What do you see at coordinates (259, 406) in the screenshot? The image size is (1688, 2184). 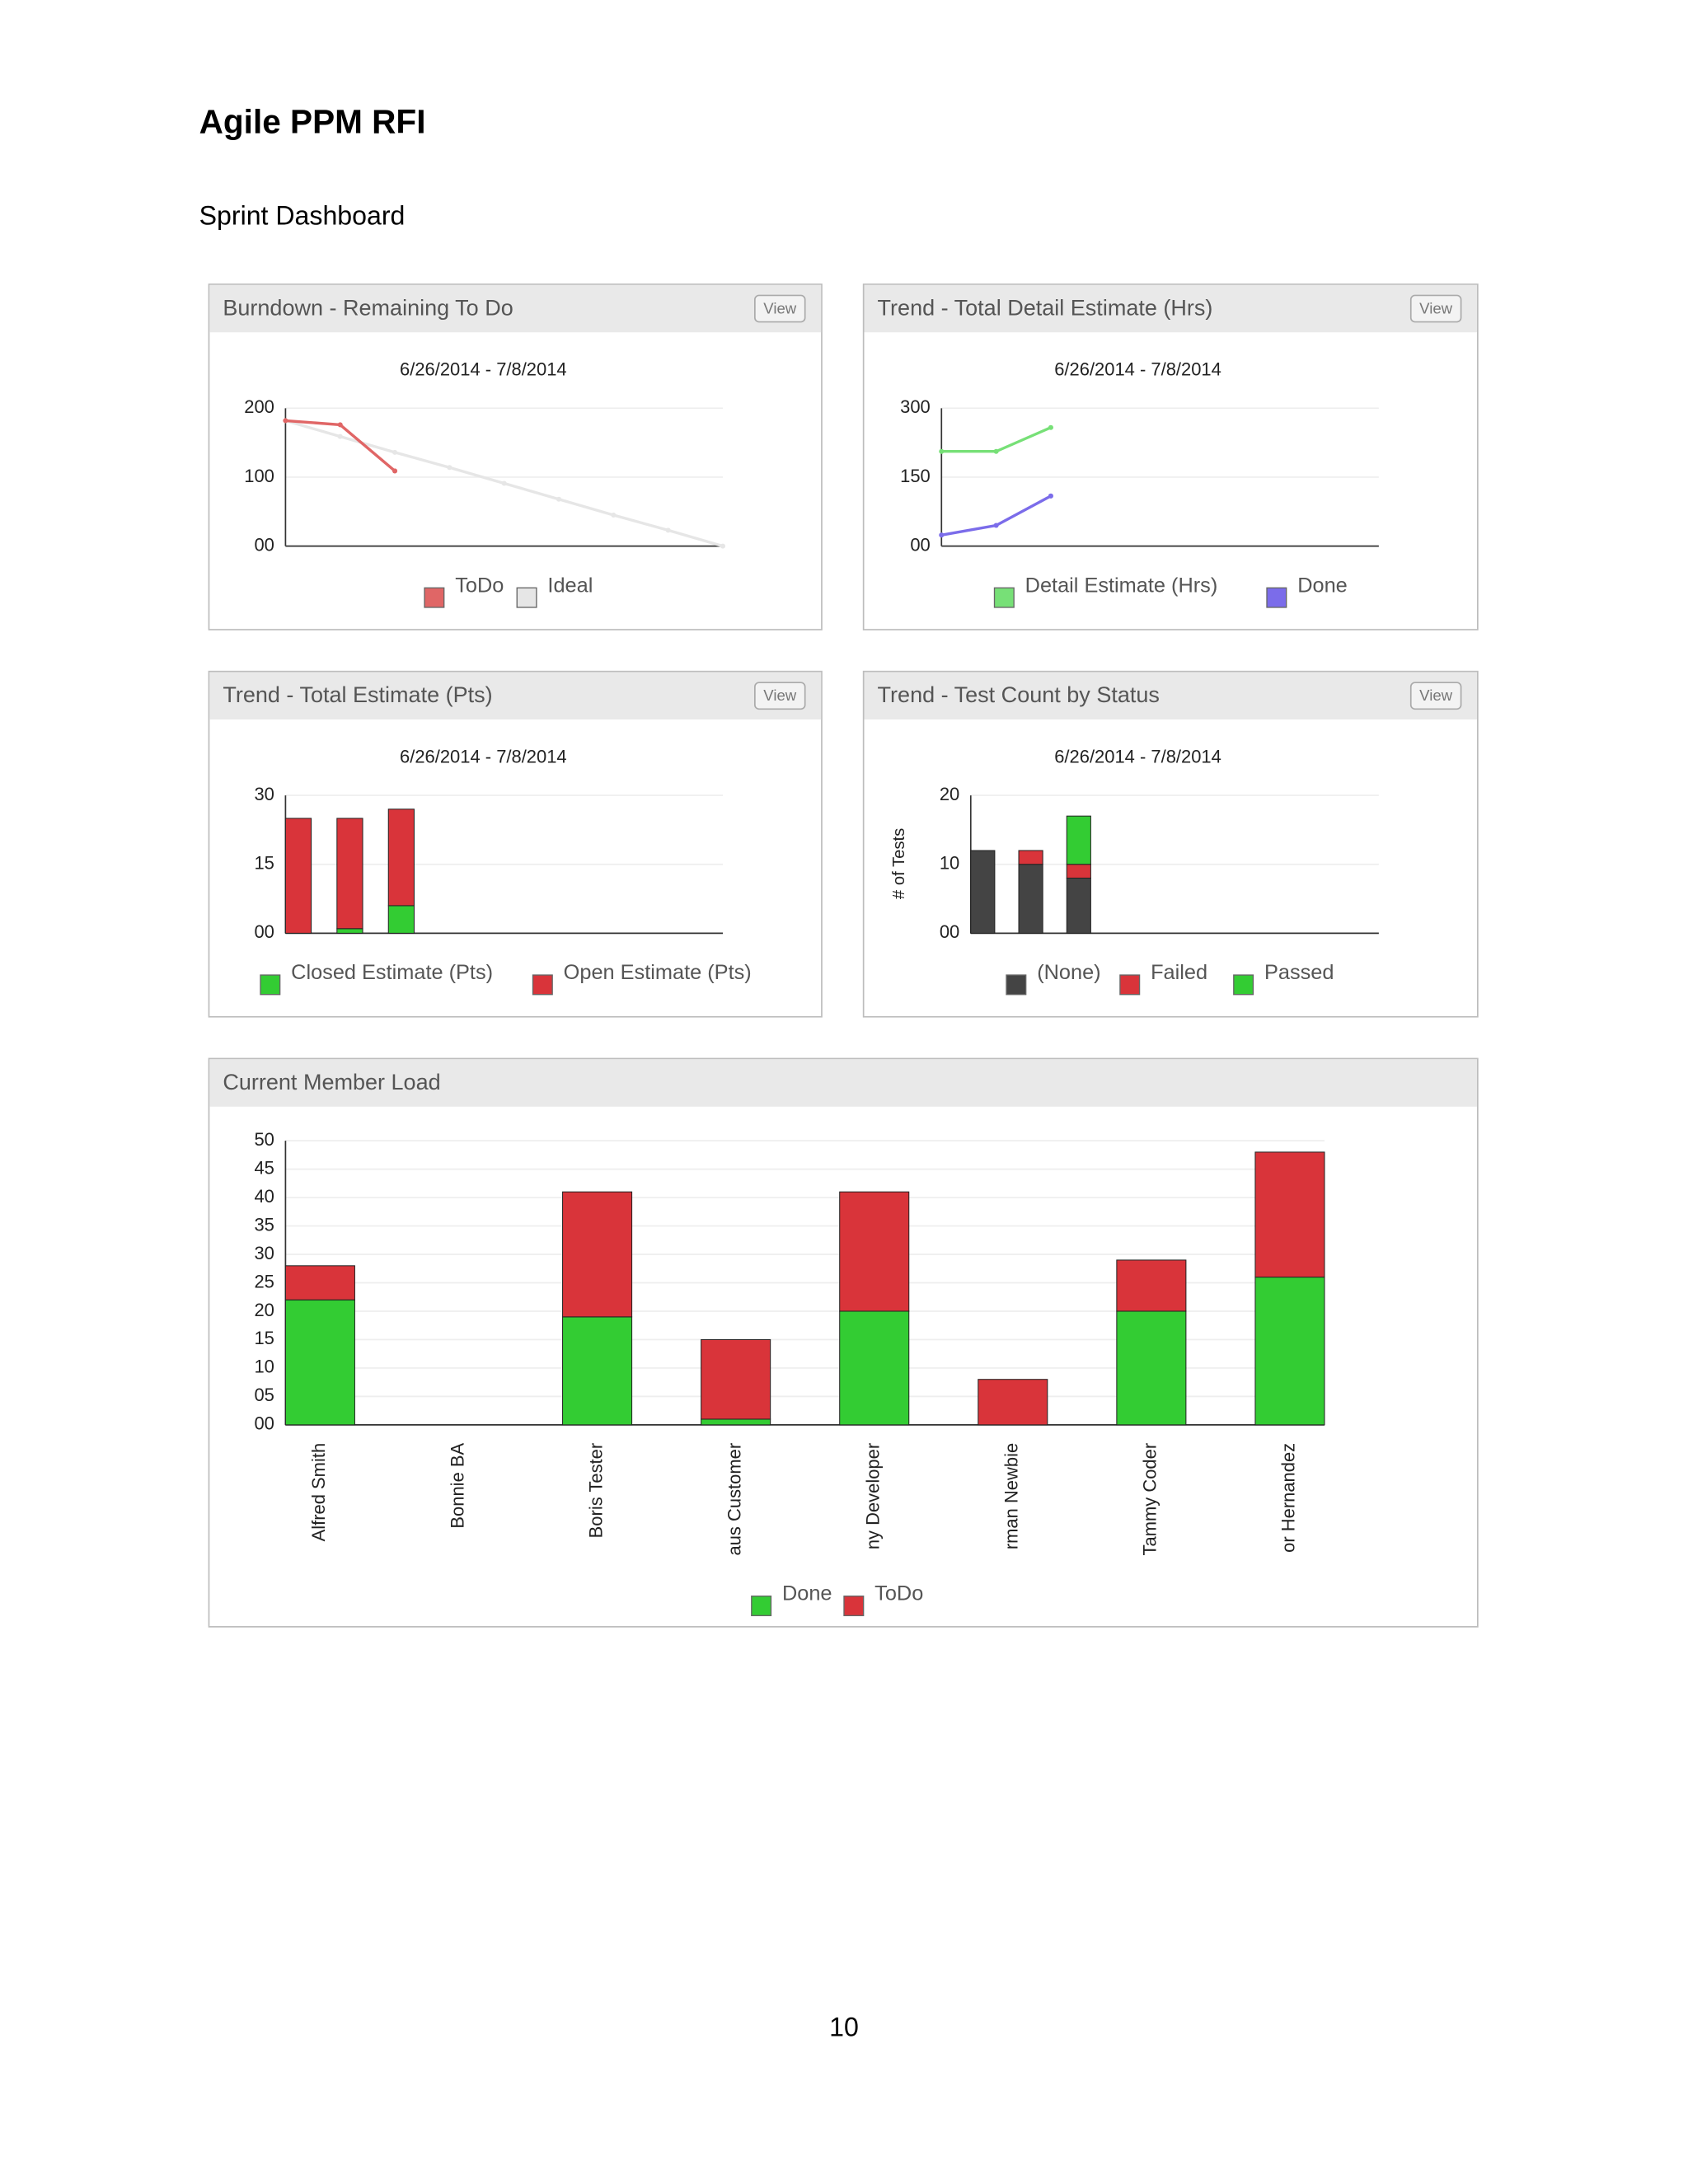 I see `y-tick-label: 200` at bounding box center [259, 406].